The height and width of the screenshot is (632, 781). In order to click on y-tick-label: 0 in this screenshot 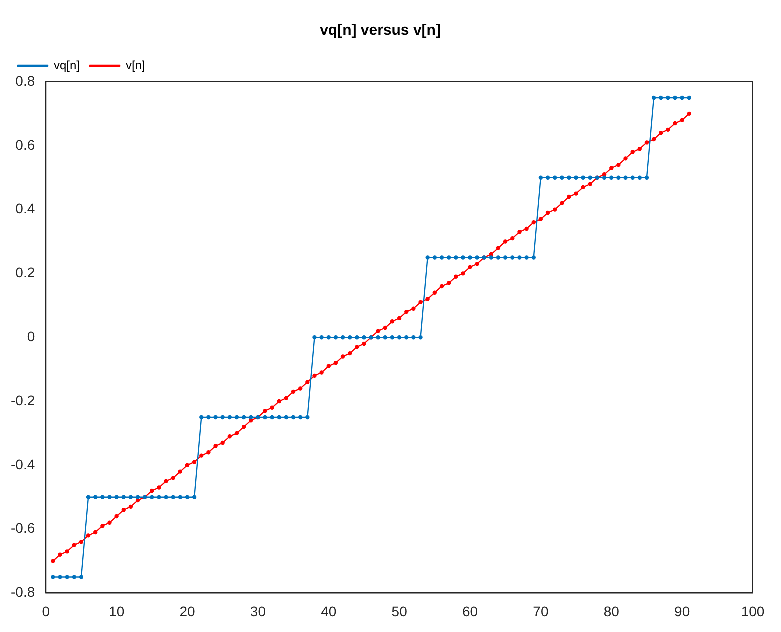, I will do `click(31, 336)`.